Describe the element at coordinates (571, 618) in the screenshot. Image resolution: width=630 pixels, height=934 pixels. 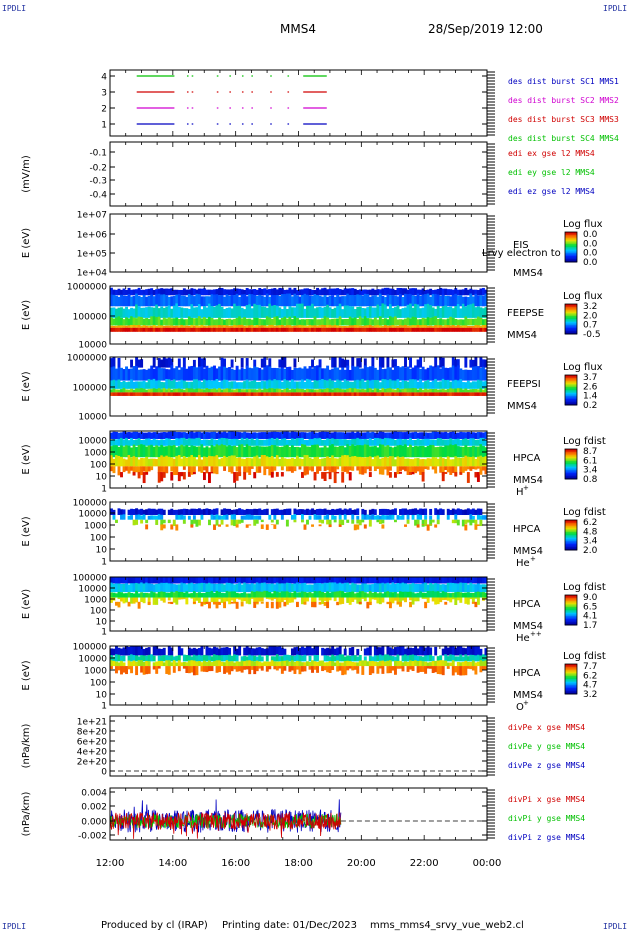
I see `hpca_hepp-colorbar-cell` at that location.